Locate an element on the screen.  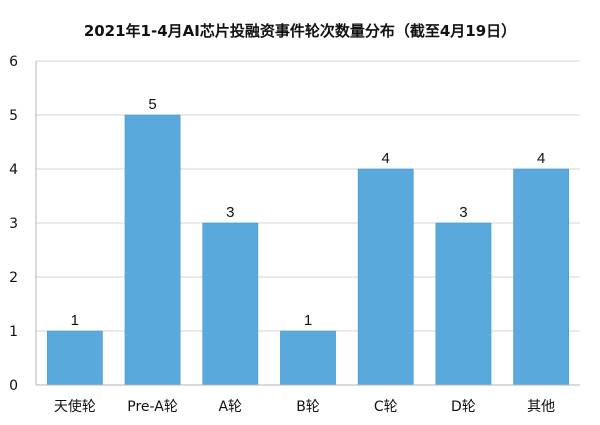
x-tick-label: C轮 is located at coordinates (386, 407).